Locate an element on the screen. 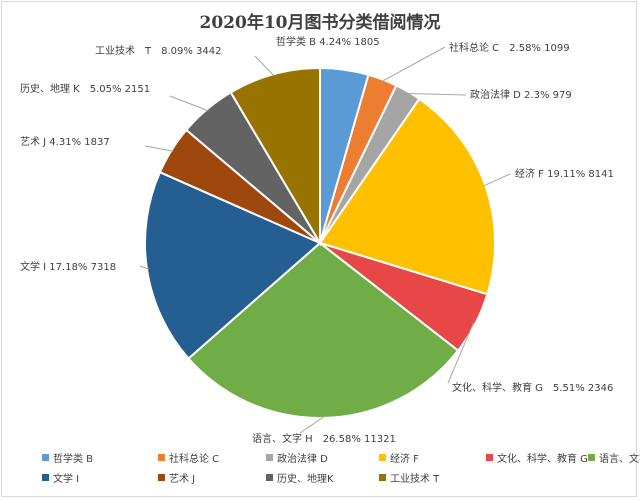  data-label: 政治法律 D 2.3% 979 is located at coordinates (521, 94).